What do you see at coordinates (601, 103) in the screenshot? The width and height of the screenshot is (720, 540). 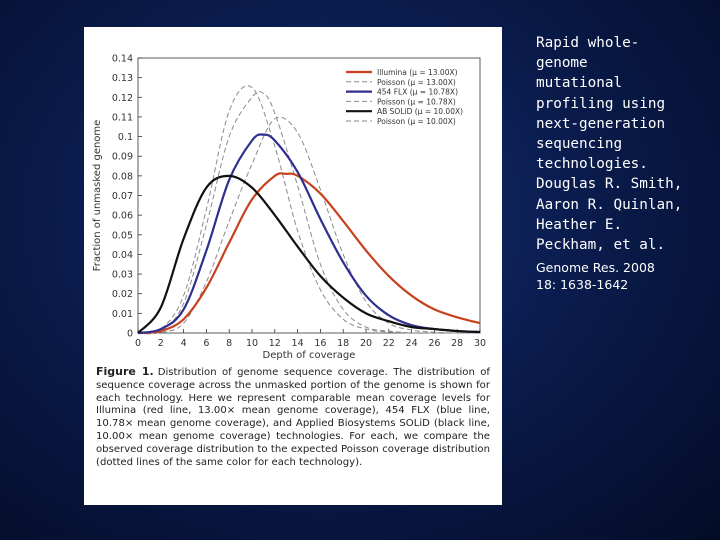 I see `title-line: profiling using` at bounding box center [601, 103].